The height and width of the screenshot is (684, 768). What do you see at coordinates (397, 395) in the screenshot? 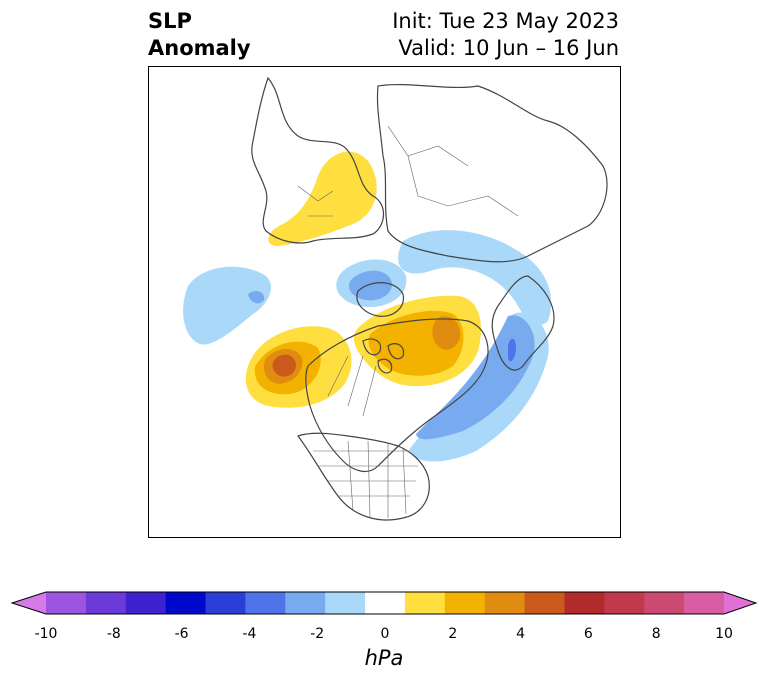
I see `canada-coast` at bounding box center [397, 395].